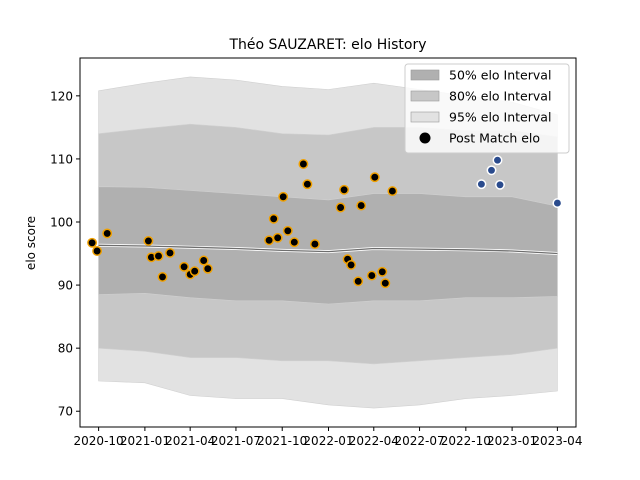  Describe the element at coordinates (374, 441) in the screenshot. I see `x-tick-label: 2022-04` at that location.